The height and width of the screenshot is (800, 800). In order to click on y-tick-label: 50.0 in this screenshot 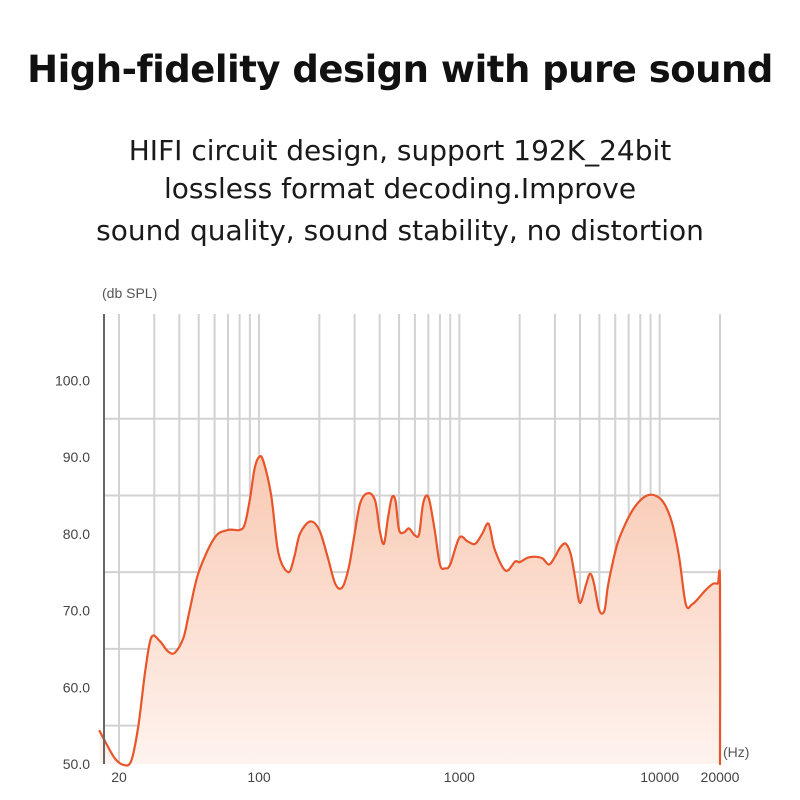, I will do `click(76, 764)`.